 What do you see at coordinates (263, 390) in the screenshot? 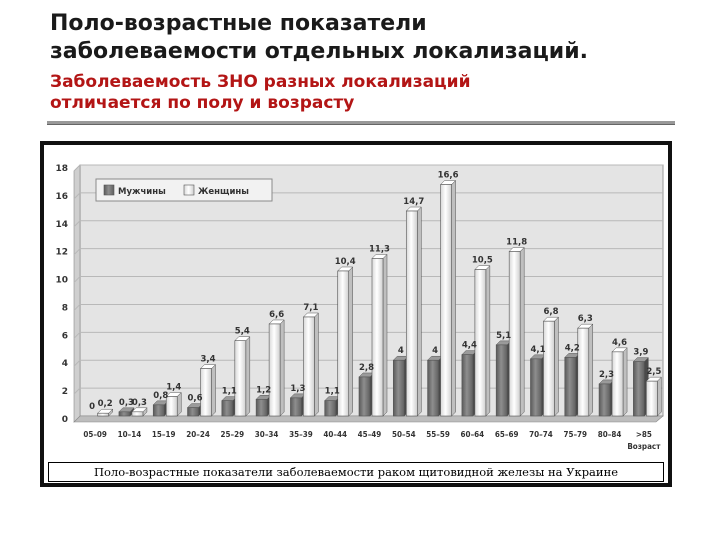
I see `data-label-men: 1,2` at bounding box center [263, 390].